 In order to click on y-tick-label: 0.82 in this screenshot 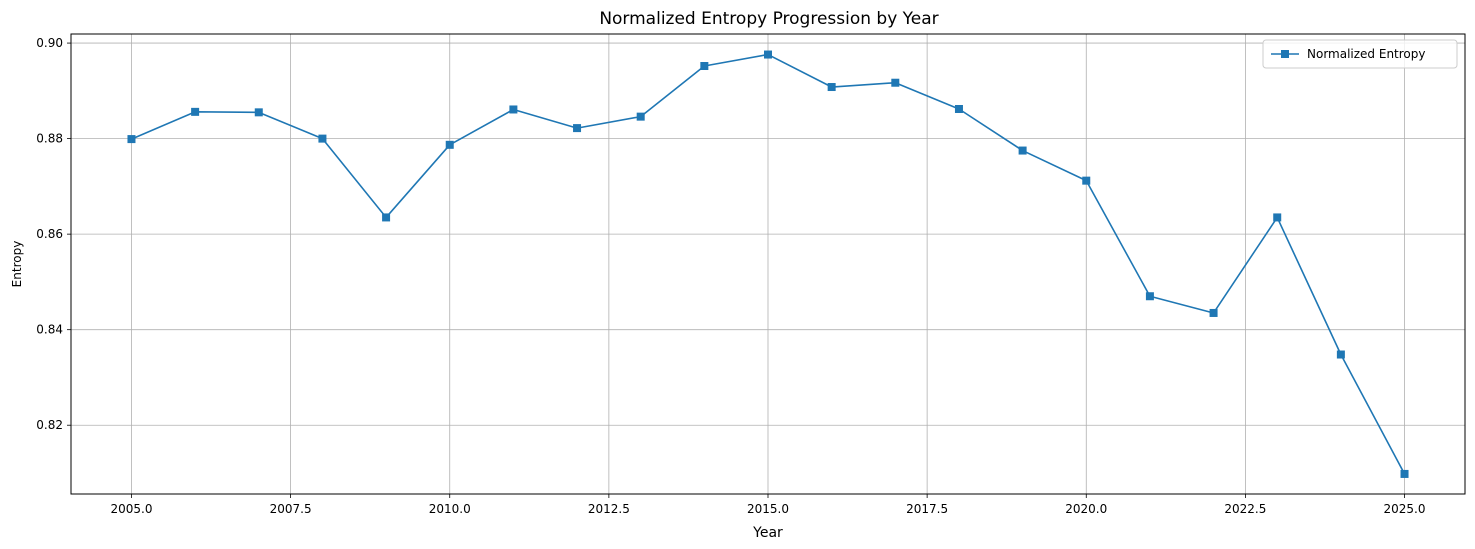, I will do `click(49, 425)`.